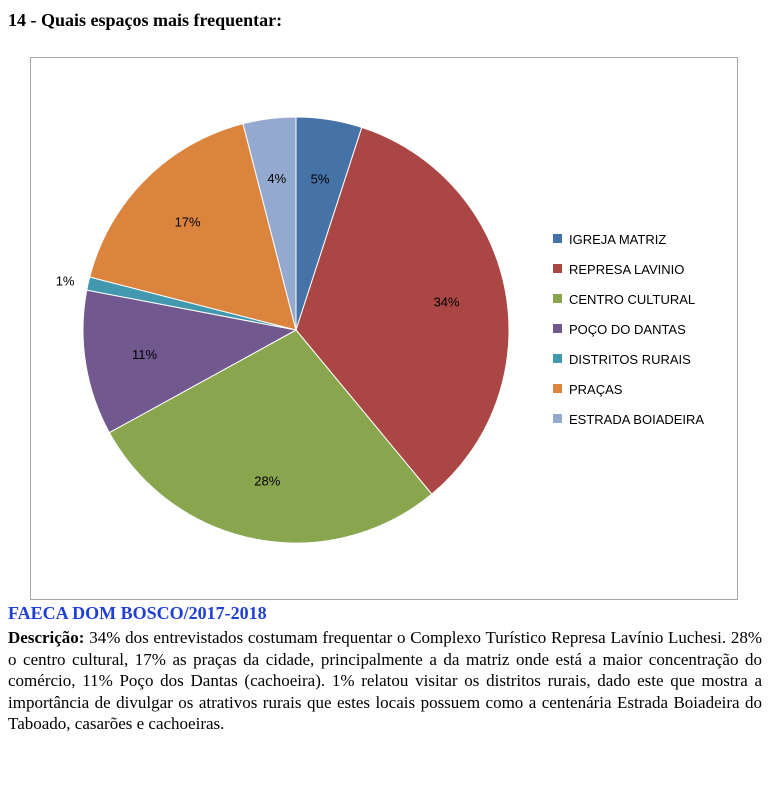 This screenshot has width=770, height=788. What do you see at coordinates (630, 359) in the screenshot?
I see `legend-label-distritos-rurais: DISTRITOS RURAIS` at bounding box center [630, 359].